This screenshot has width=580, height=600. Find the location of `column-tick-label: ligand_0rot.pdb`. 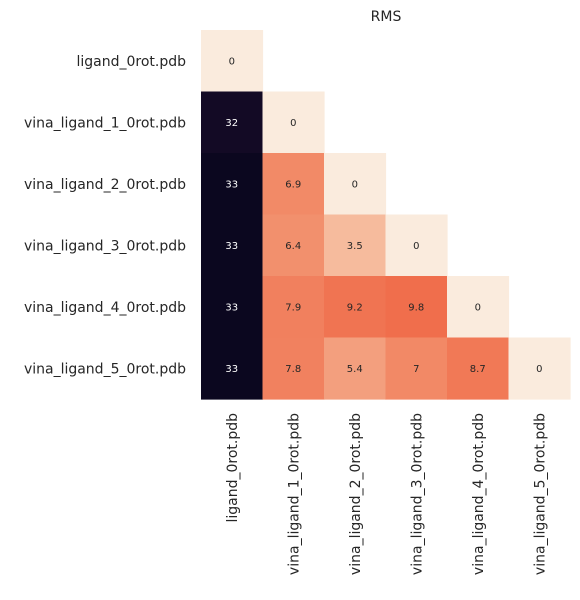

column-tick-label: ligand_0rot.pdb is located at coordinates (233, 468).